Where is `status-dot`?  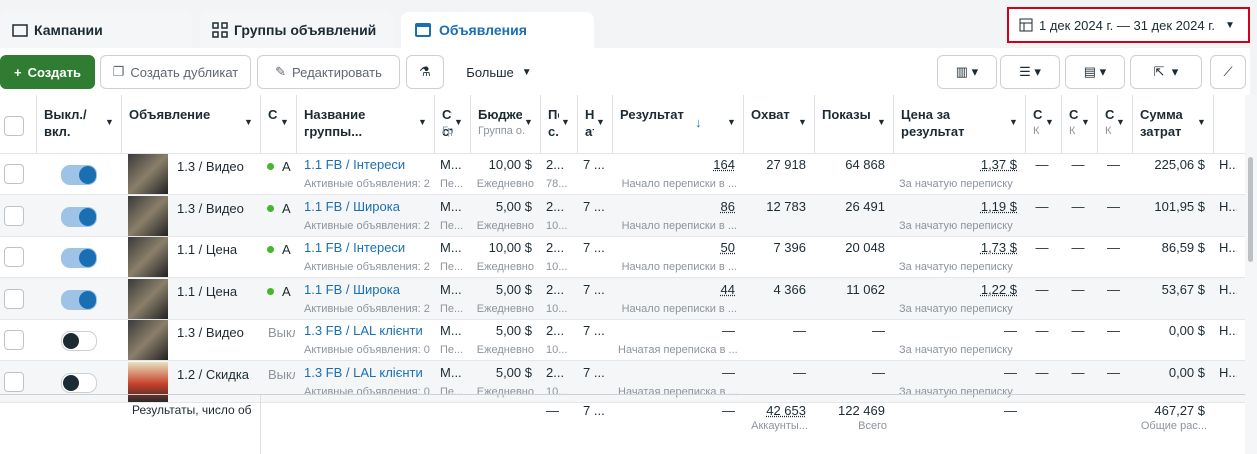
status-dot is located at coordinates (270, 166).